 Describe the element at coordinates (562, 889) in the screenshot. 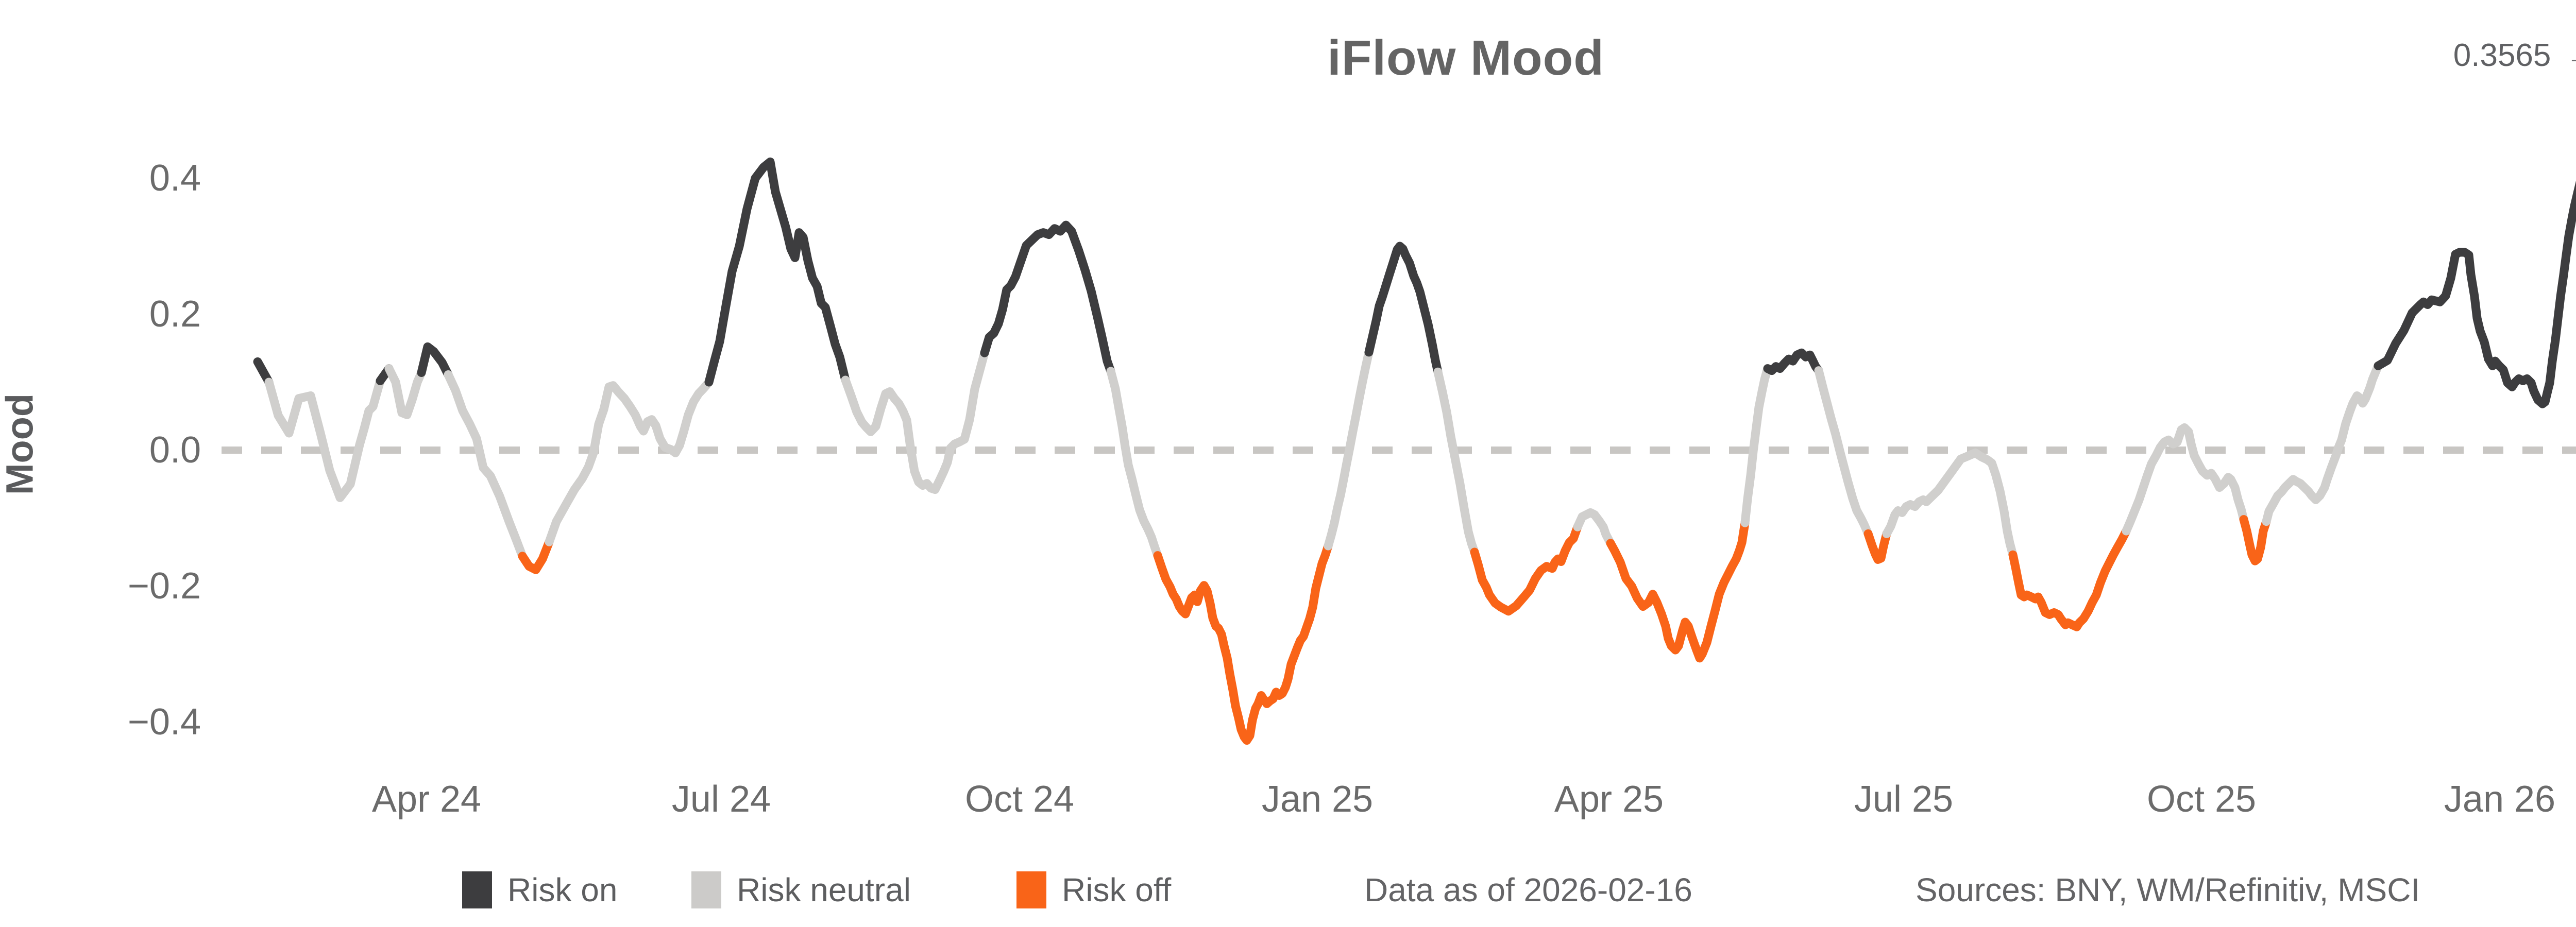

I see `legend-label-risk-on: Risk on` at that location.